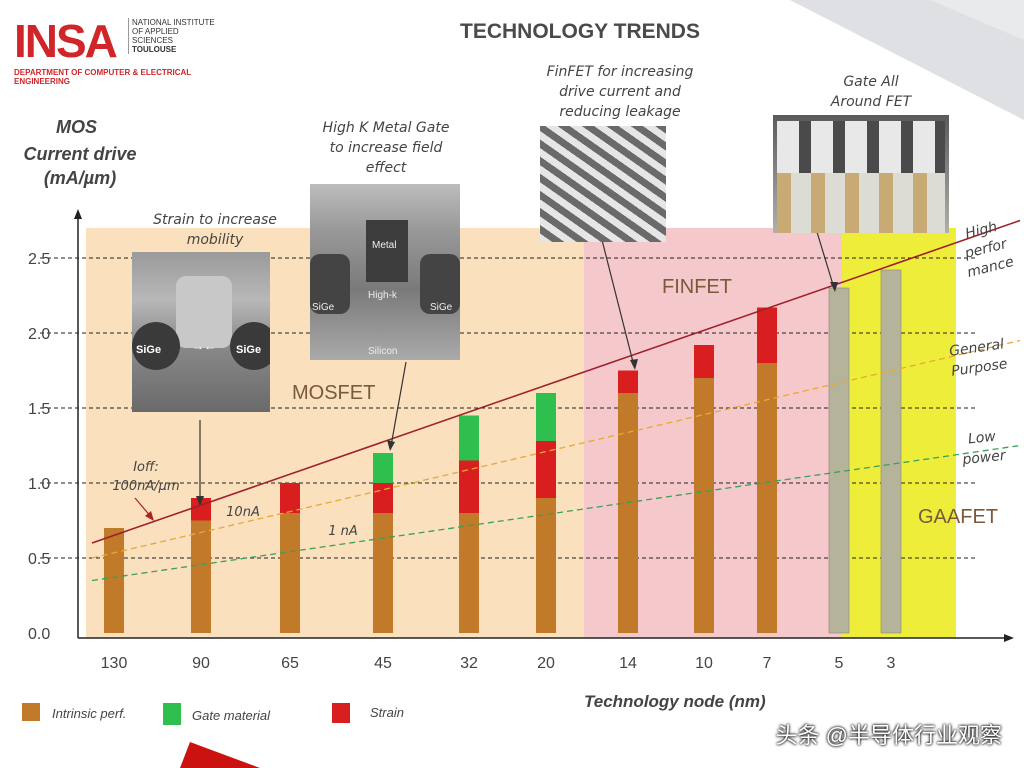  I want to click on hkmg-photo-sige-left, so click(330, 284).